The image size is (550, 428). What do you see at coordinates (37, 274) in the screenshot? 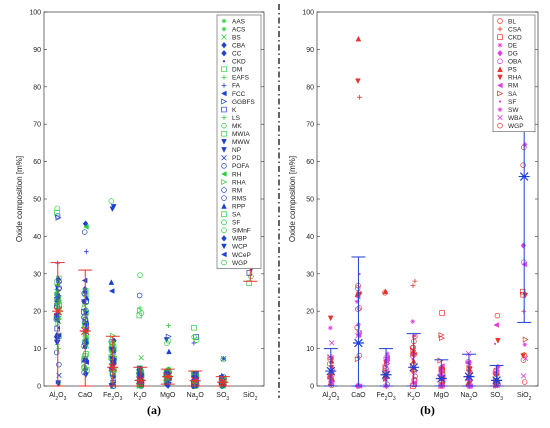
I see `y-tick-label: 30` at bounding box center [37, 274].